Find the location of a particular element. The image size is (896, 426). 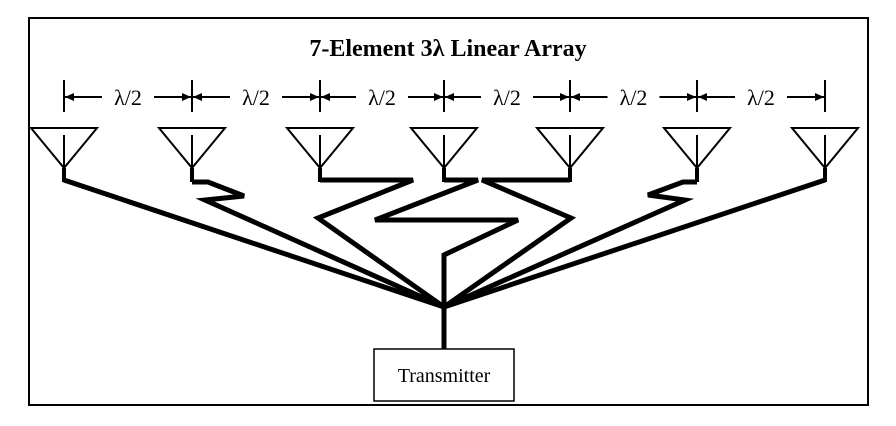

diagram-title: 7-Element 3λ Linear Array is located at coordinates (447, 49).